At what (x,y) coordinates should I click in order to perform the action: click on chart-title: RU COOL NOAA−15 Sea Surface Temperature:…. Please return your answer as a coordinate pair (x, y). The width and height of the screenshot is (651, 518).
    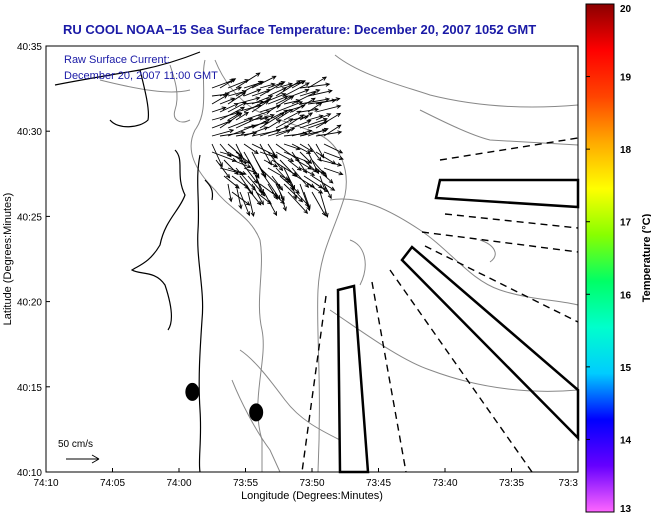
    Looking at the image, I should click on (299, 29).